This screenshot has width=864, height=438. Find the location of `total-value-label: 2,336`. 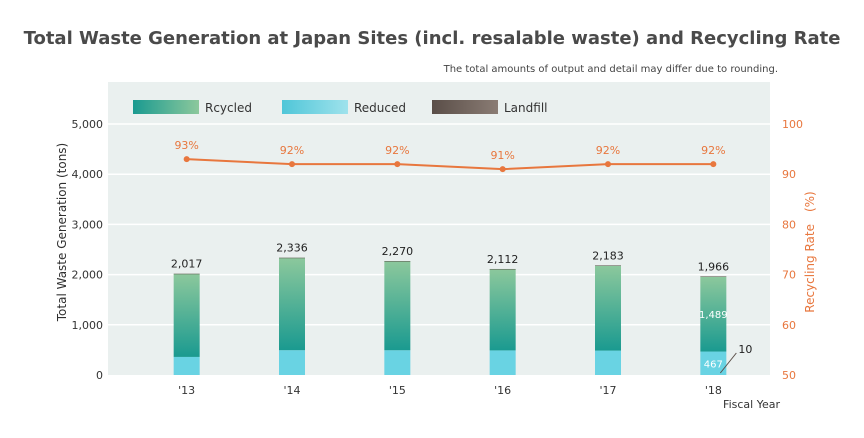

total-value-label: 2,336 is located at coordinates (292, 248).